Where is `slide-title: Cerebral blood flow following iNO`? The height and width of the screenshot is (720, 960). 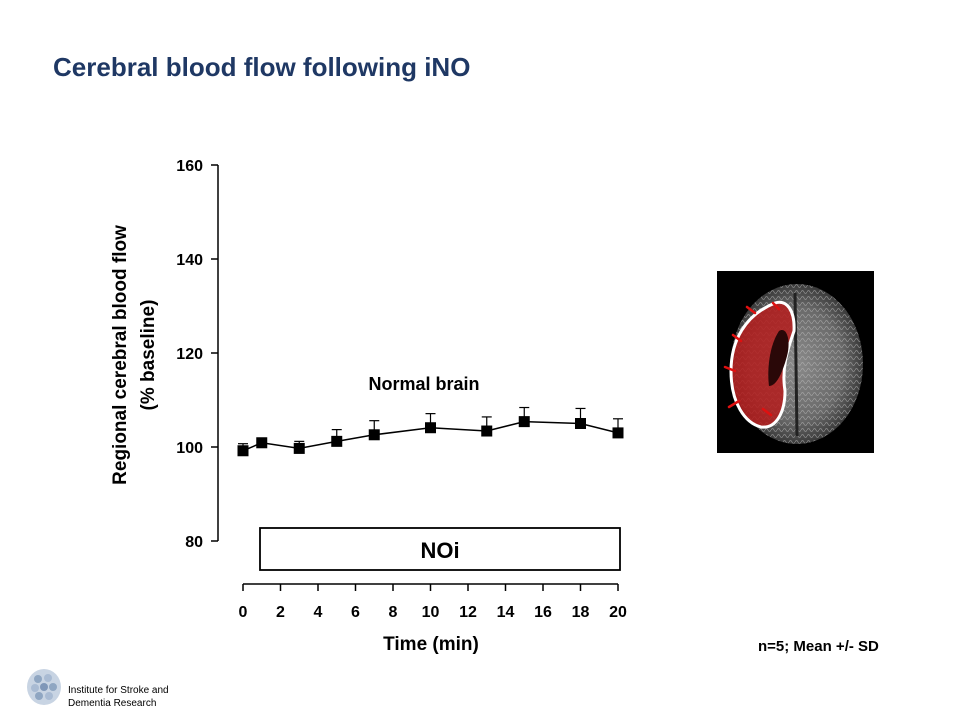
slide-title: Cerebral blood flow following iNO is located at coordinates (262, 67).